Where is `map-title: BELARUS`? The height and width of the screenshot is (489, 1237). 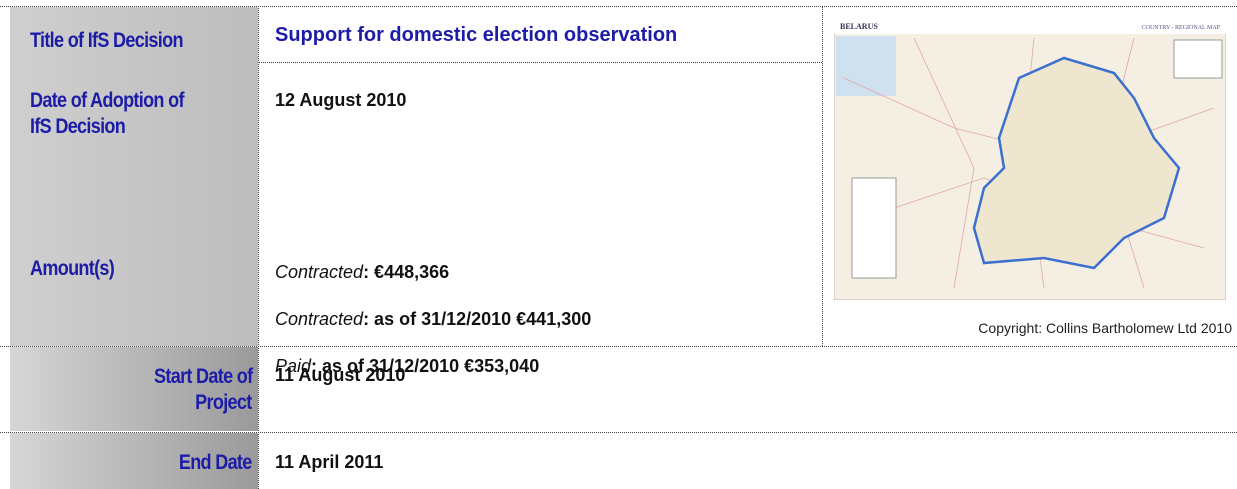
map-title: BELARUS is located at coordinates (859, 26).